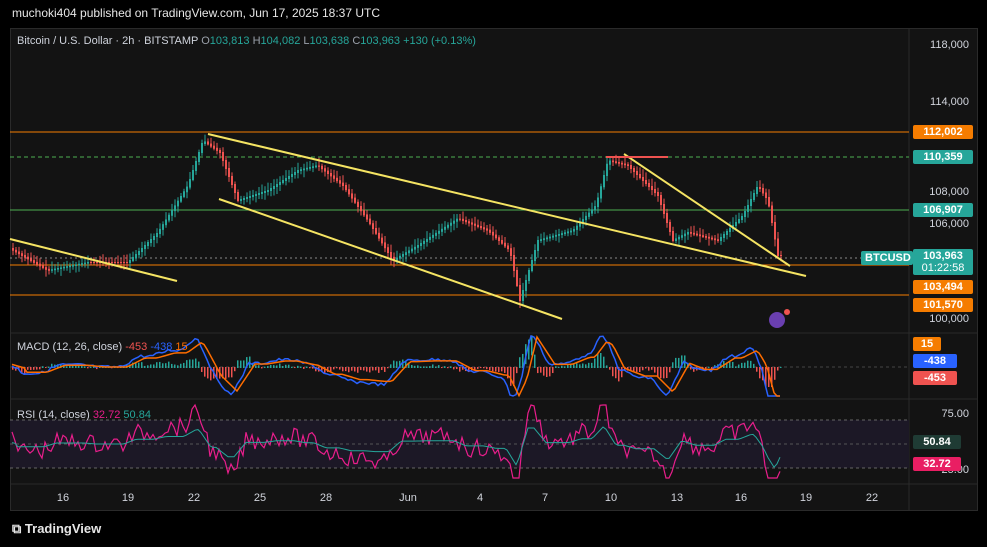 This screenshot has height=547, width=987. I want to click on time-axis-label: 19, so click(128, 498).